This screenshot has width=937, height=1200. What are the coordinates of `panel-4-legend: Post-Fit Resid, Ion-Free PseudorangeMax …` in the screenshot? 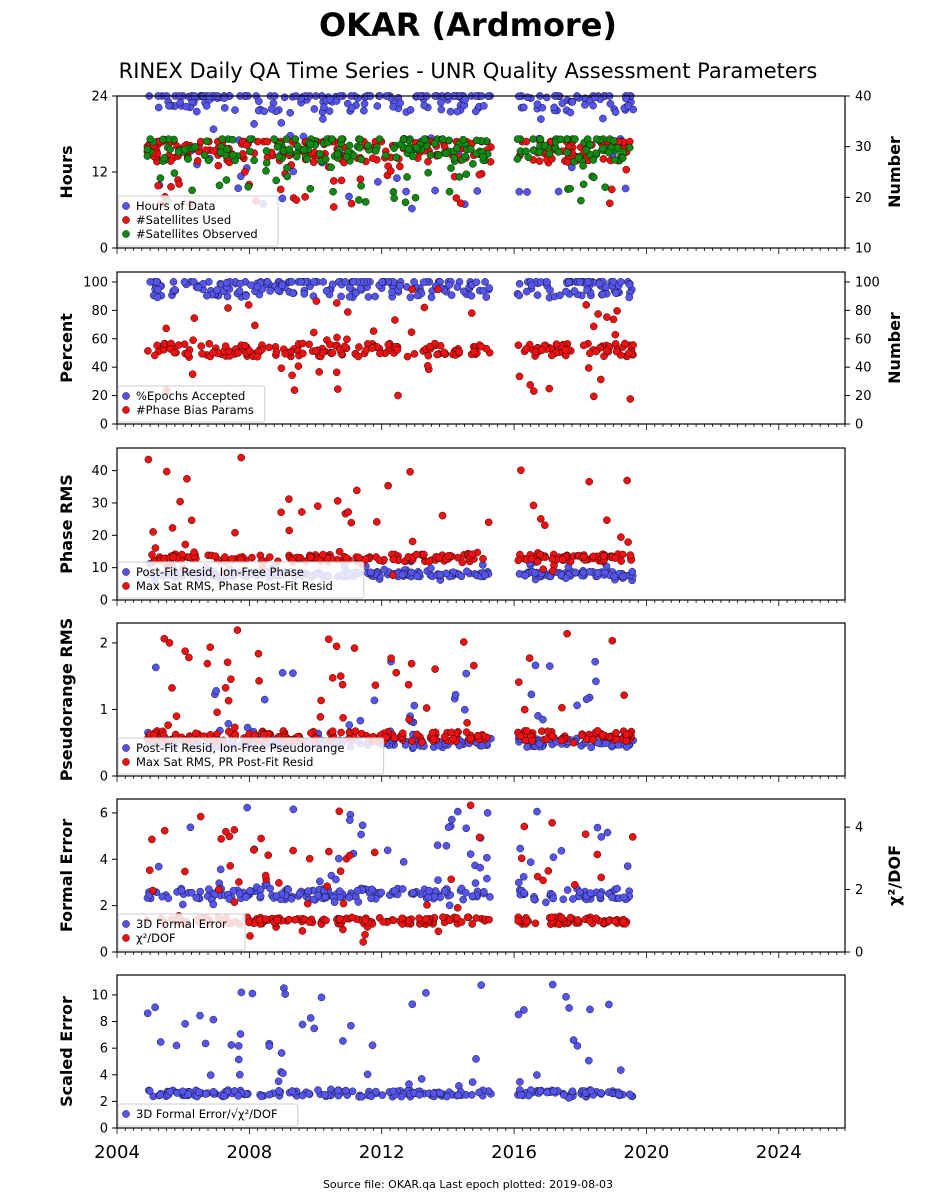 It's located at (251, 756).